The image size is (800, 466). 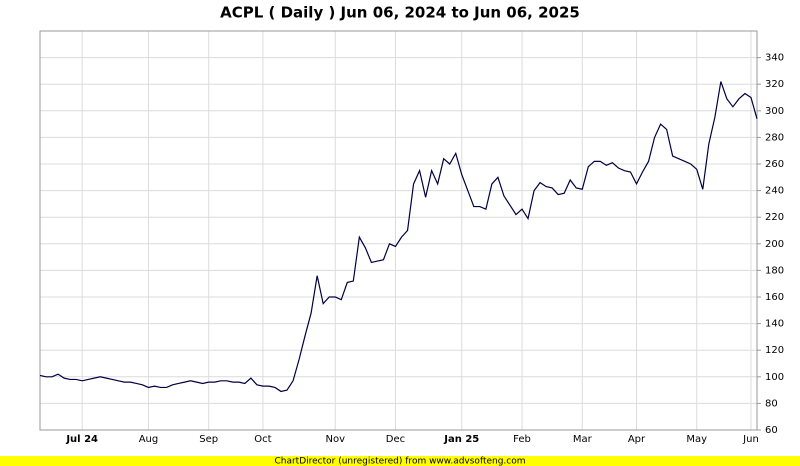 What do you see at coordinates (774, 84) in the screenshot?
I see `y-tick-label: 320` at bounding box center [774, 84].